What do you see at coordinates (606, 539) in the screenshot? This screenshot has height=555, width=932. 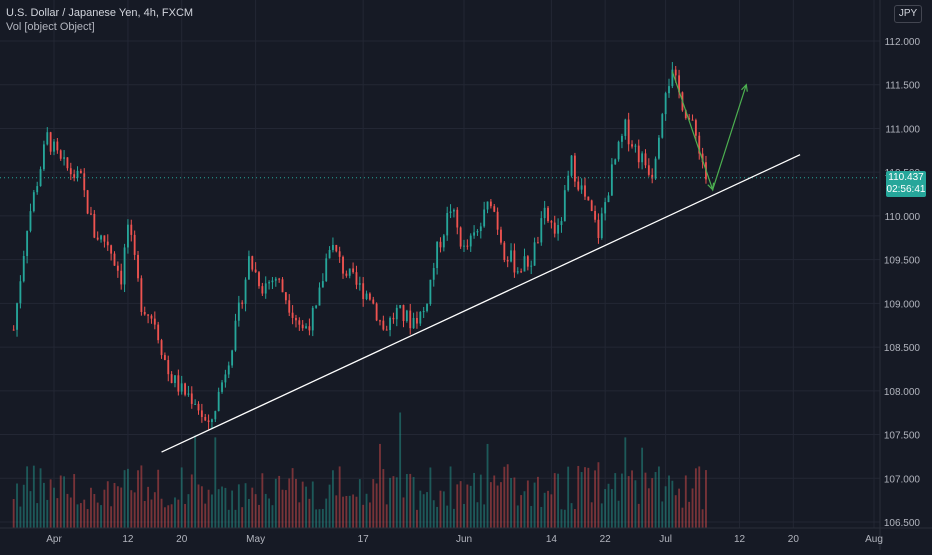 I see `x-tick-label: 22` at bounding box center [606, 539].